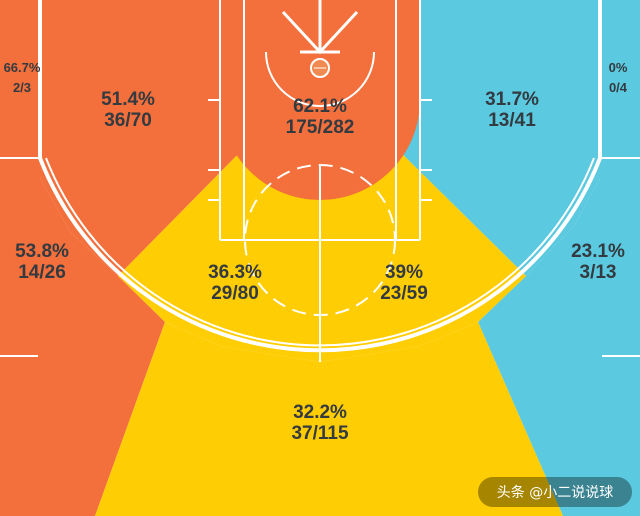 The height and width of the screenshot is (516, 640). Describe the element at coordinates (42, 251) in the screenshot. I see `zone-label-left-wing-three-pct: 53.8%` at that location.